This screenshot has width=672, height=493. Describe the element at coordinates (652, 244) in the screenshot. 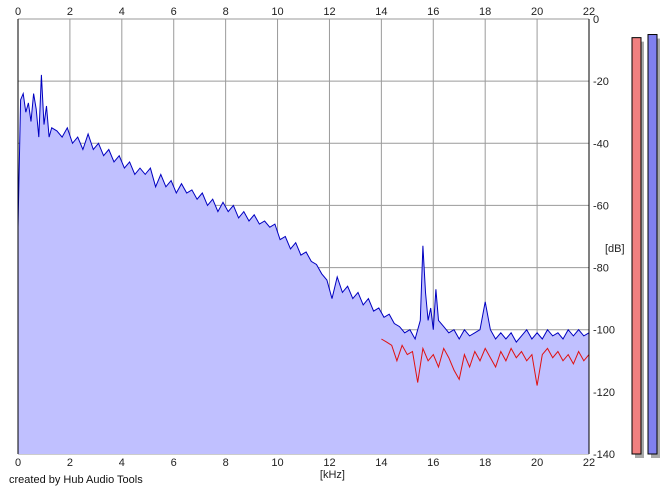

I see `level-meter-right` at that location.